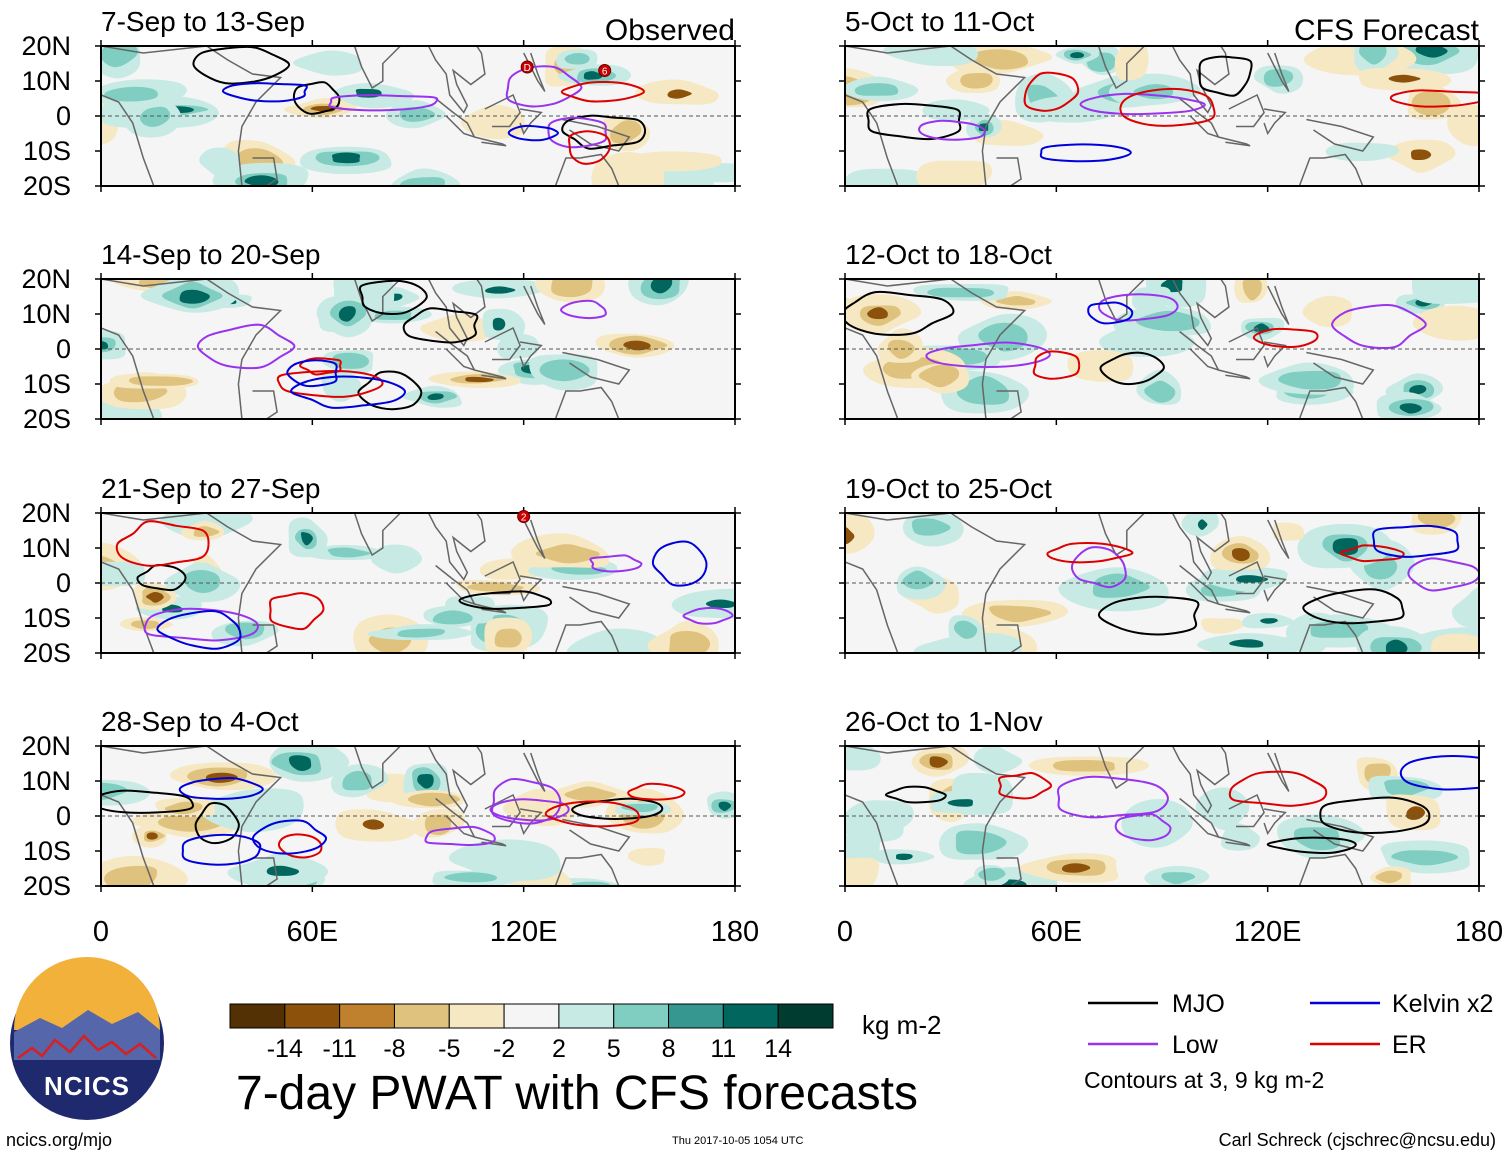 The width and height of the screenshot is (1510, 1159). Describe the element at coordinates (1268, 932) in the screenshot. I see `x-tick-label: 120E` at that location.